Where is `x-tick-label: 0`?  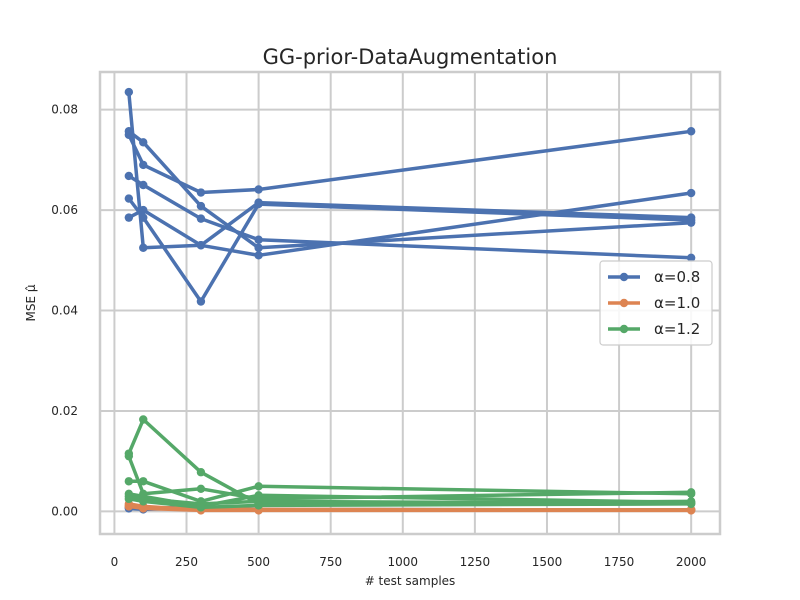 x-tick-label: 0 is located at coordinates (115, 562).